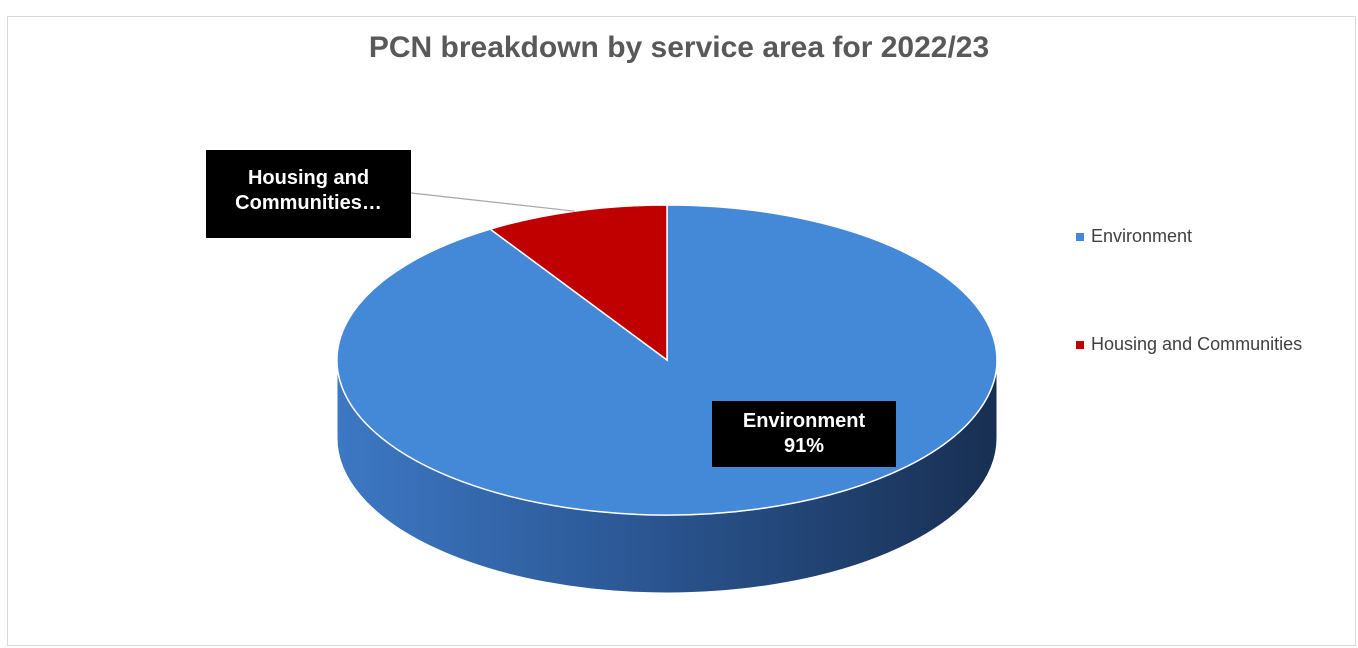  What do you see at coordinates (804, 421) in the screenshot?
I see `data-label-environment-name: Environment` at bounding box center [804, 421].